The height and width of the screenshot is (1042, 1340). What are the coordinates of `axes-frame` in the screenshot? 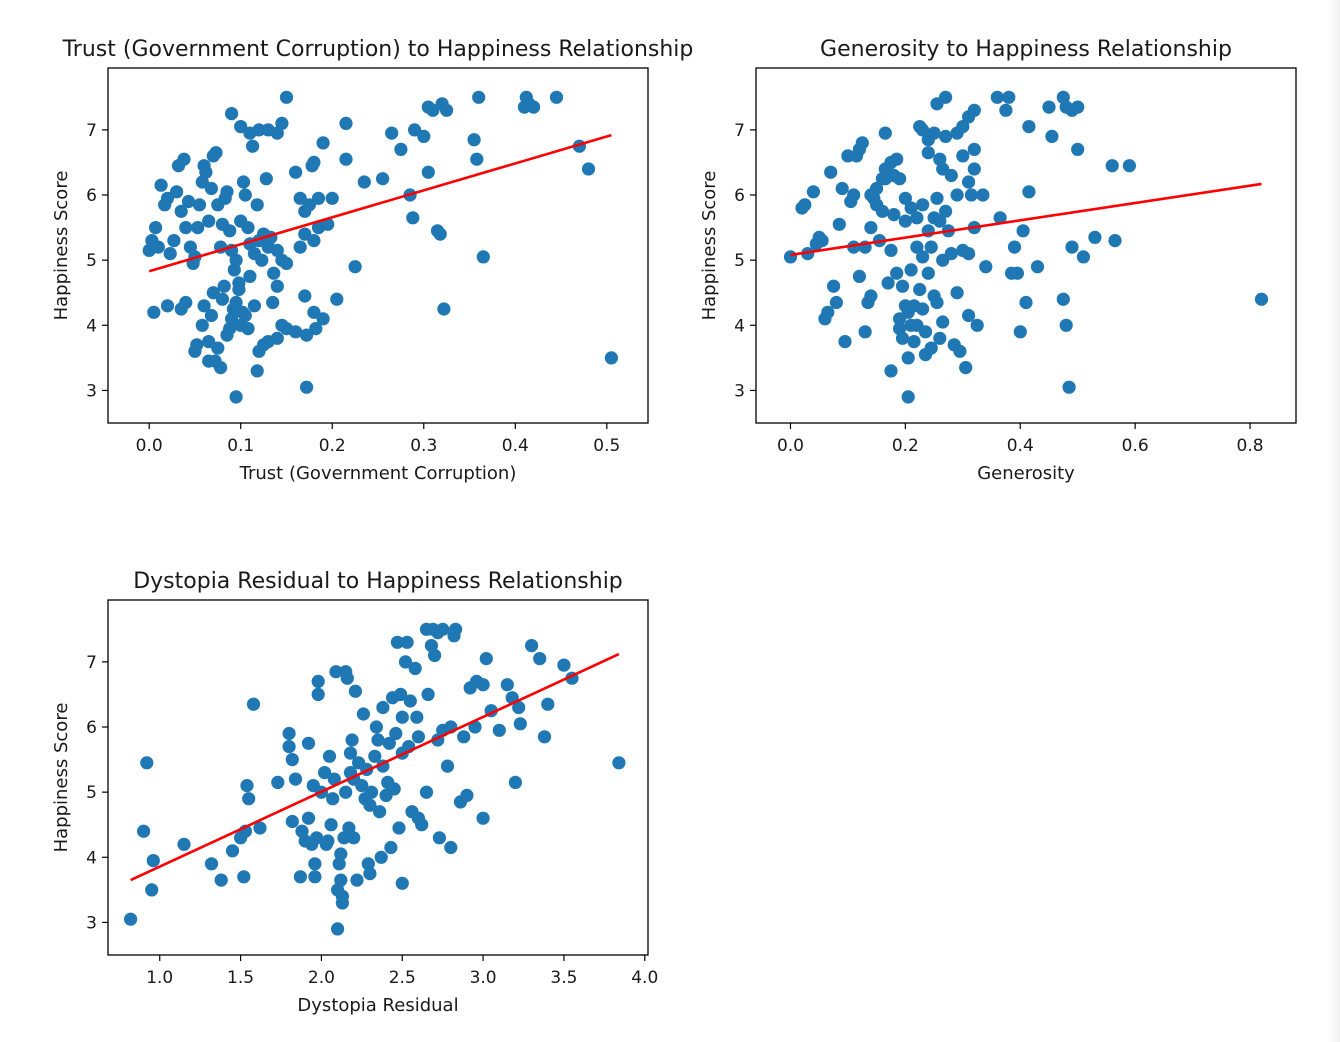 It's located at (1026, 245).